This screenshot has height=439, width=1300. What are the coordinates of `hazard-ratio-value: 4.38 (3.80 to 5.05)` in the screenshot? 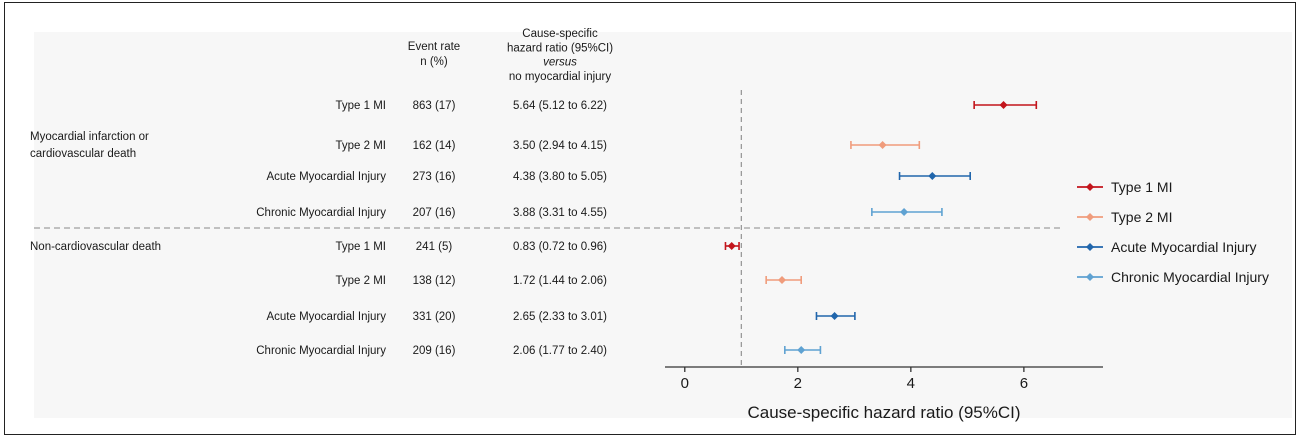 It's located at (560, 177).